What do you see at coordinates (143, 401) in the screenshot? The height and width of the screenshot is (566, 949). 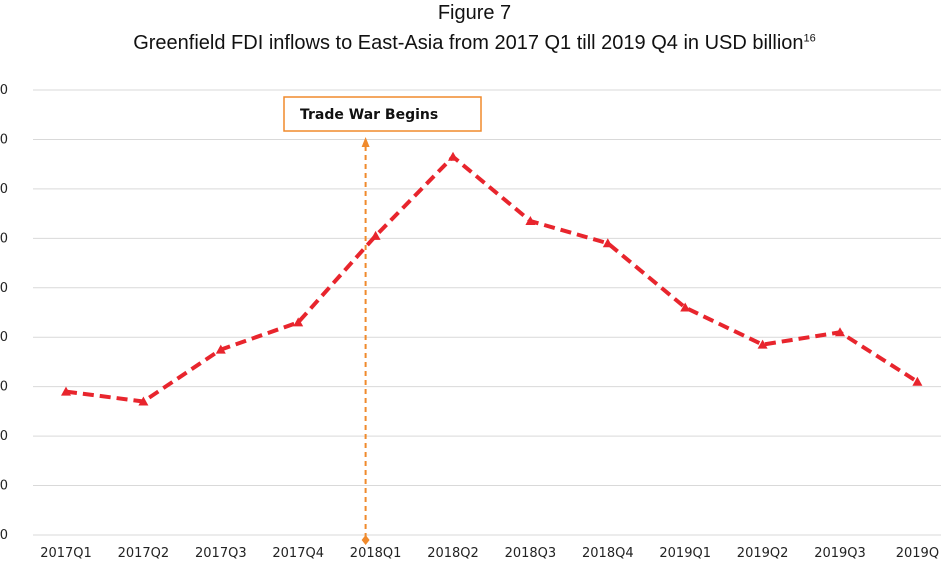 I see `data-point-2017Q2` at bounding box center [143, 401].